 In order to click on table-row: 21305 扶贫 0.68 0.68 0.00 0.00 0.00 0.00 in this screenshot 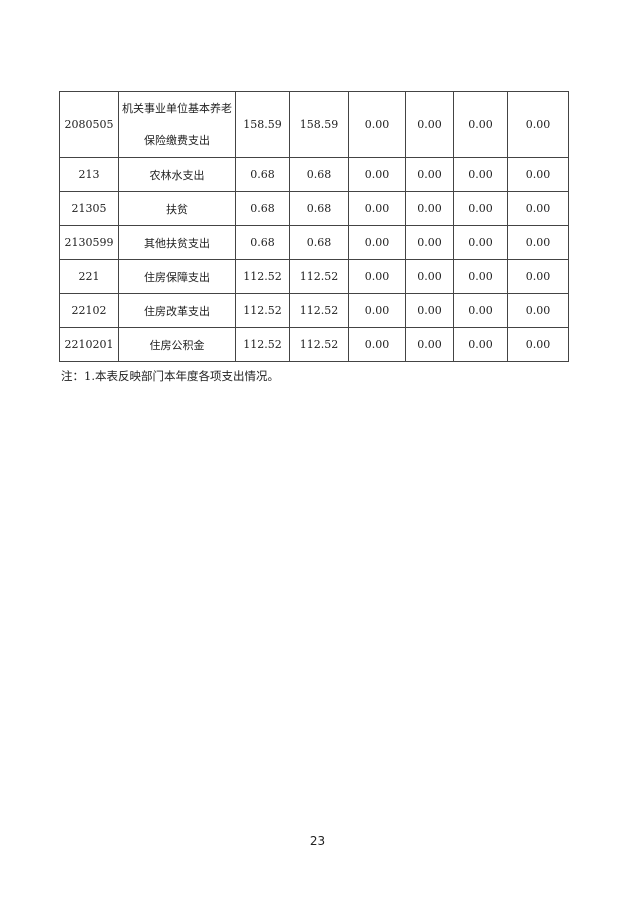, I will do `click(314, 208)`.